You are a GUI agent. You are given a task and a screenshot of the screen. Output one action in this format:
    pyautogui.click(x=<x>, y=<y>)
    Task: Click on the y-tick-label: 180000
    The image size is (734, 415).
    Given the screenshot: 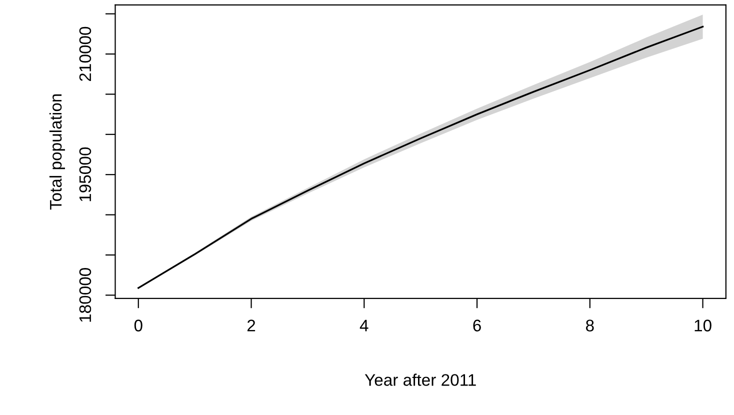 What is the action you would take?
    pyautogui.click(x=85, y=295)
    